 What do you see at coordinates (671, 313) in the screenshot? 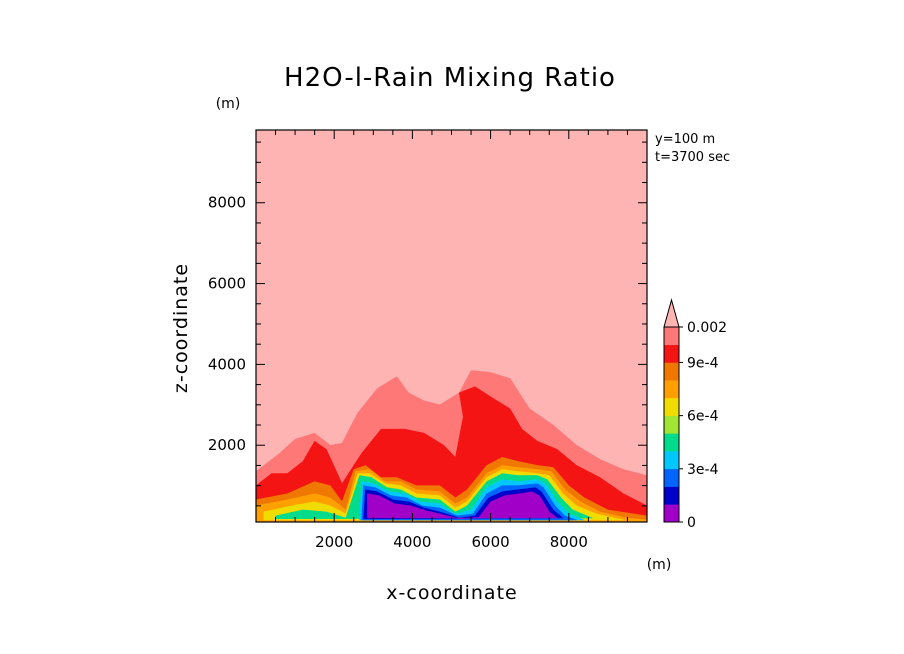
I see `colorbar-extend-arrow` at bounding box center [671, 313].